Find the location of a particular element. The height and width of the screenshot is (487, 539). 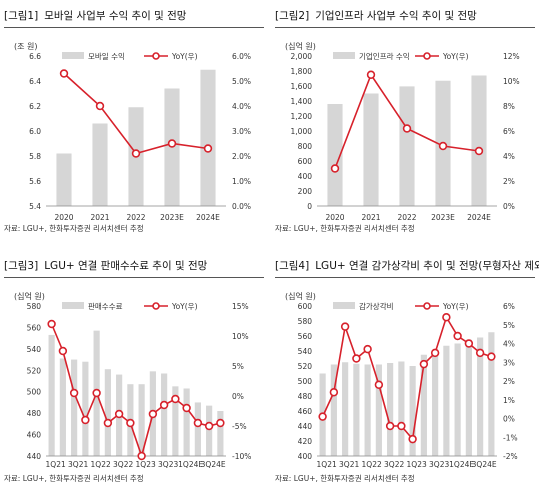

x-tick-label: 1Q21 is located at coordinates (327, 464).